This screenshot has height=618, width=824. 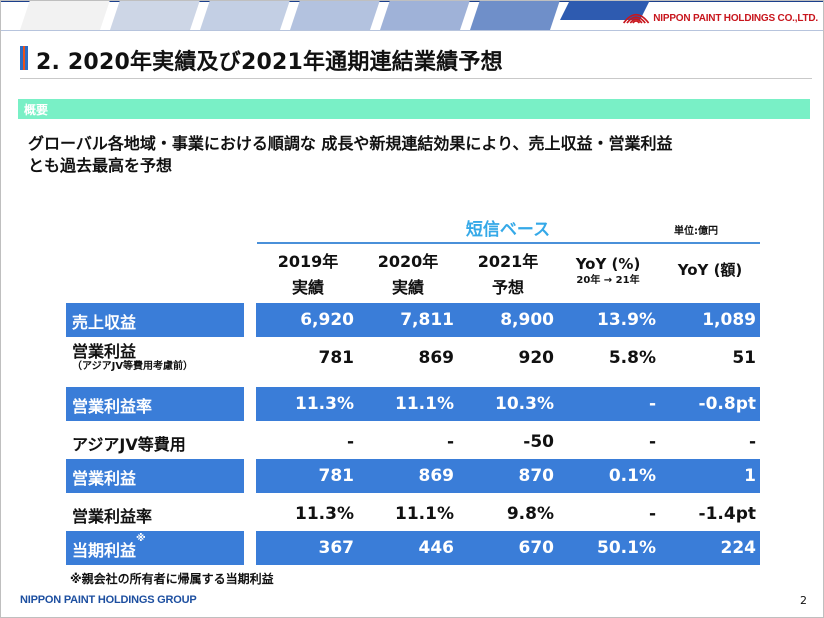 I want to click on page-title: 2. 2020年実績及び2021年通期連結業績予想, so click(x=269, y=62).